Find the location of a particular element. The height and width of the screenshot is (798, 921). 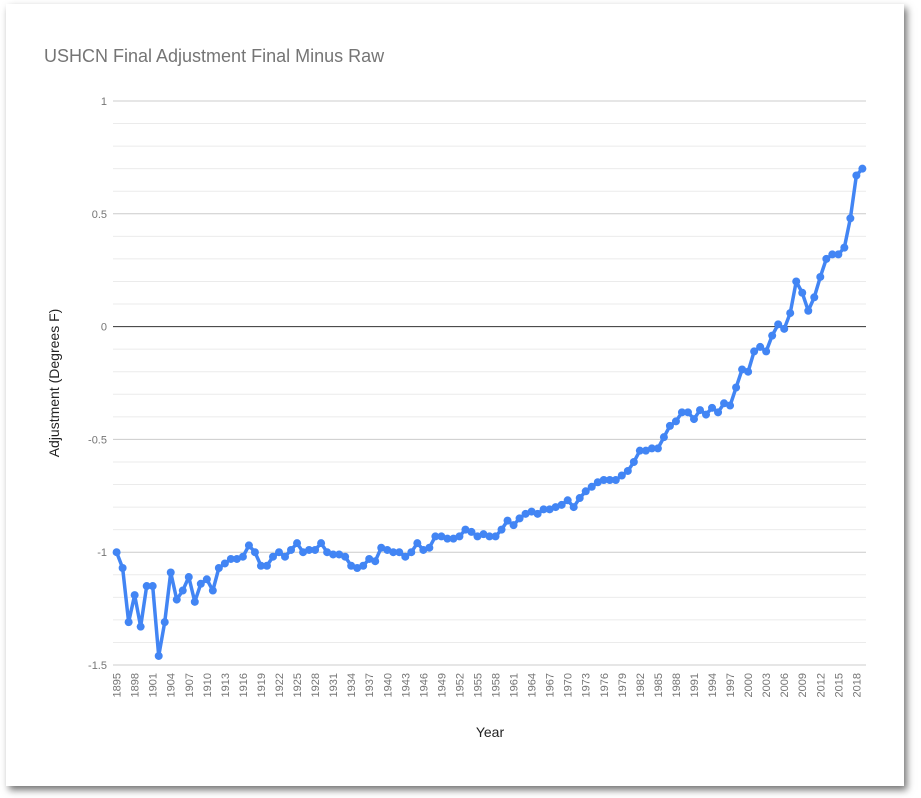

y-tick-label: -0.5 is located at coordinates (97, 440).